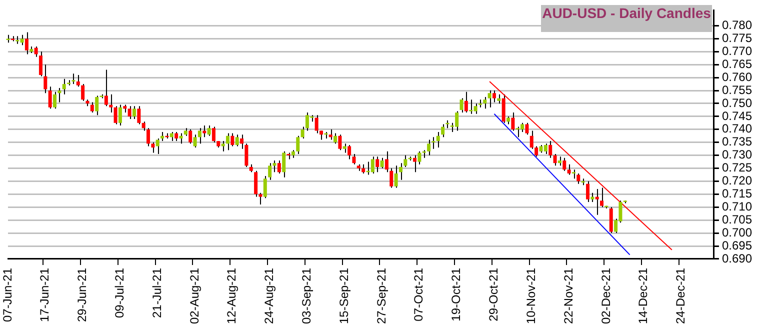 Image resolution: width=763 pixels, height=329 pixels. Describe the element at coordinates (419, 295) in the screenshot. I see `x-tick-label: 07-Oct-21` at that location.